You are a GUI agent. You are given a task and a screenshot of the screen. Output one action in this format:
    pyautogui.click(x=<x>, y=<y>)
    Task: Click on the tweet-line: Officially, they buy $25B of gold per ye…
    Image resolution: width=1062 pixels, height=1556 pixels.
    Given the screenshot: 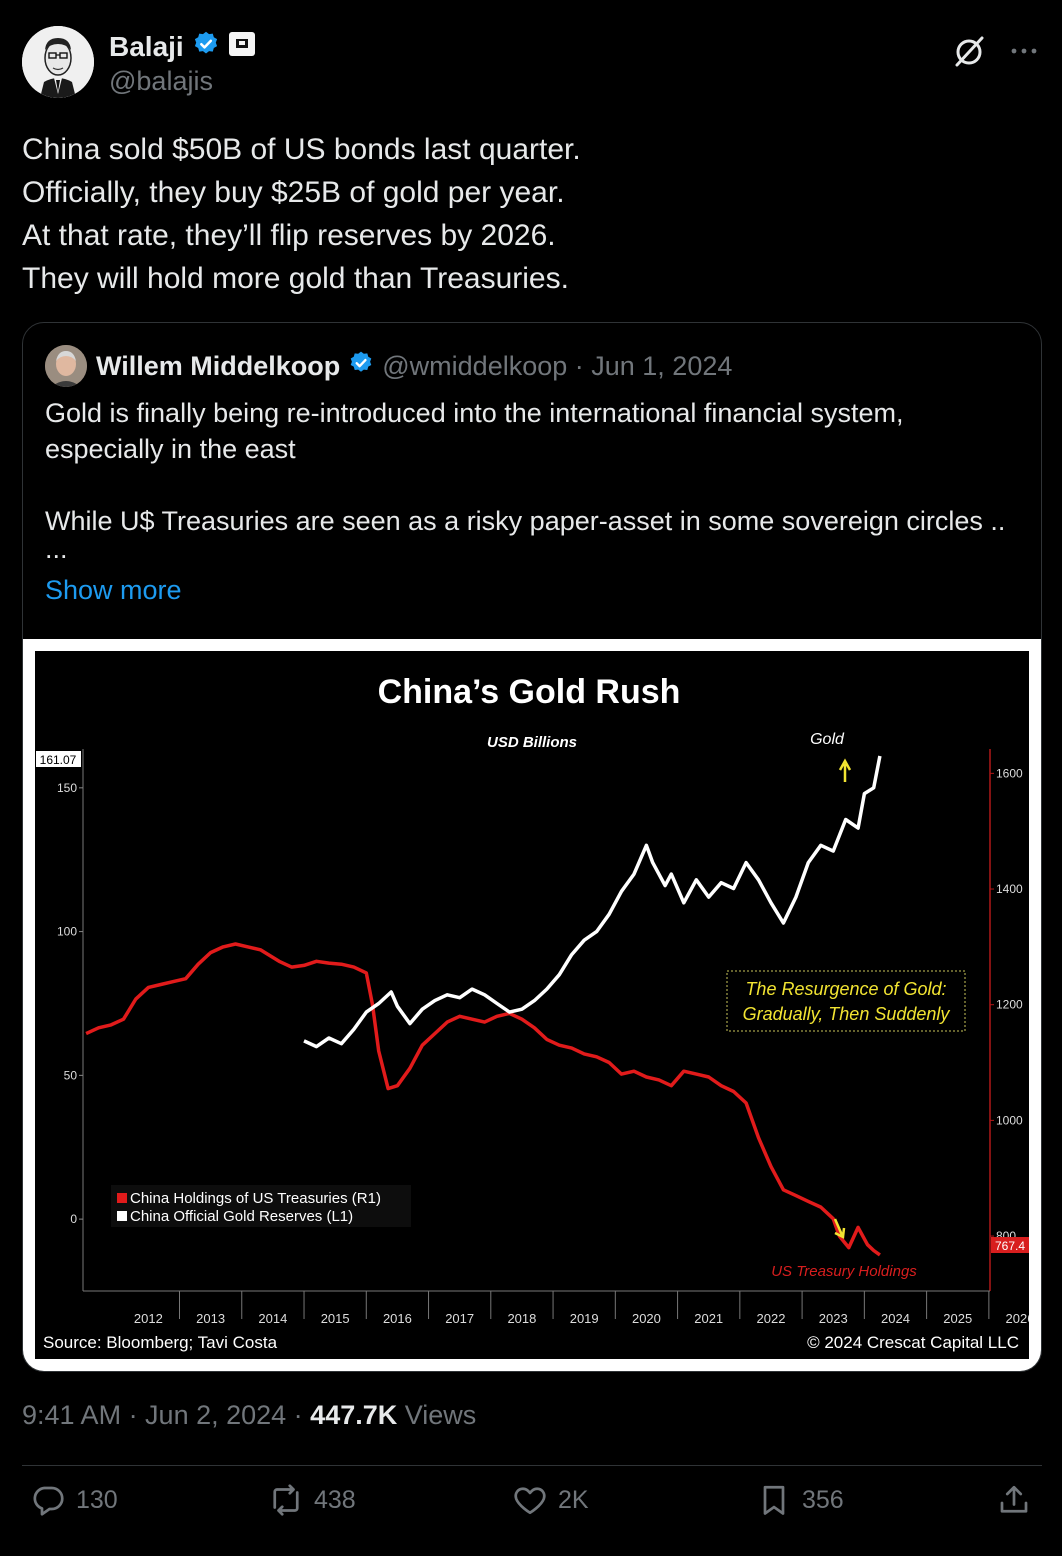 What is the action you would take?
    pyautogui.click(x=293, y=192)
    